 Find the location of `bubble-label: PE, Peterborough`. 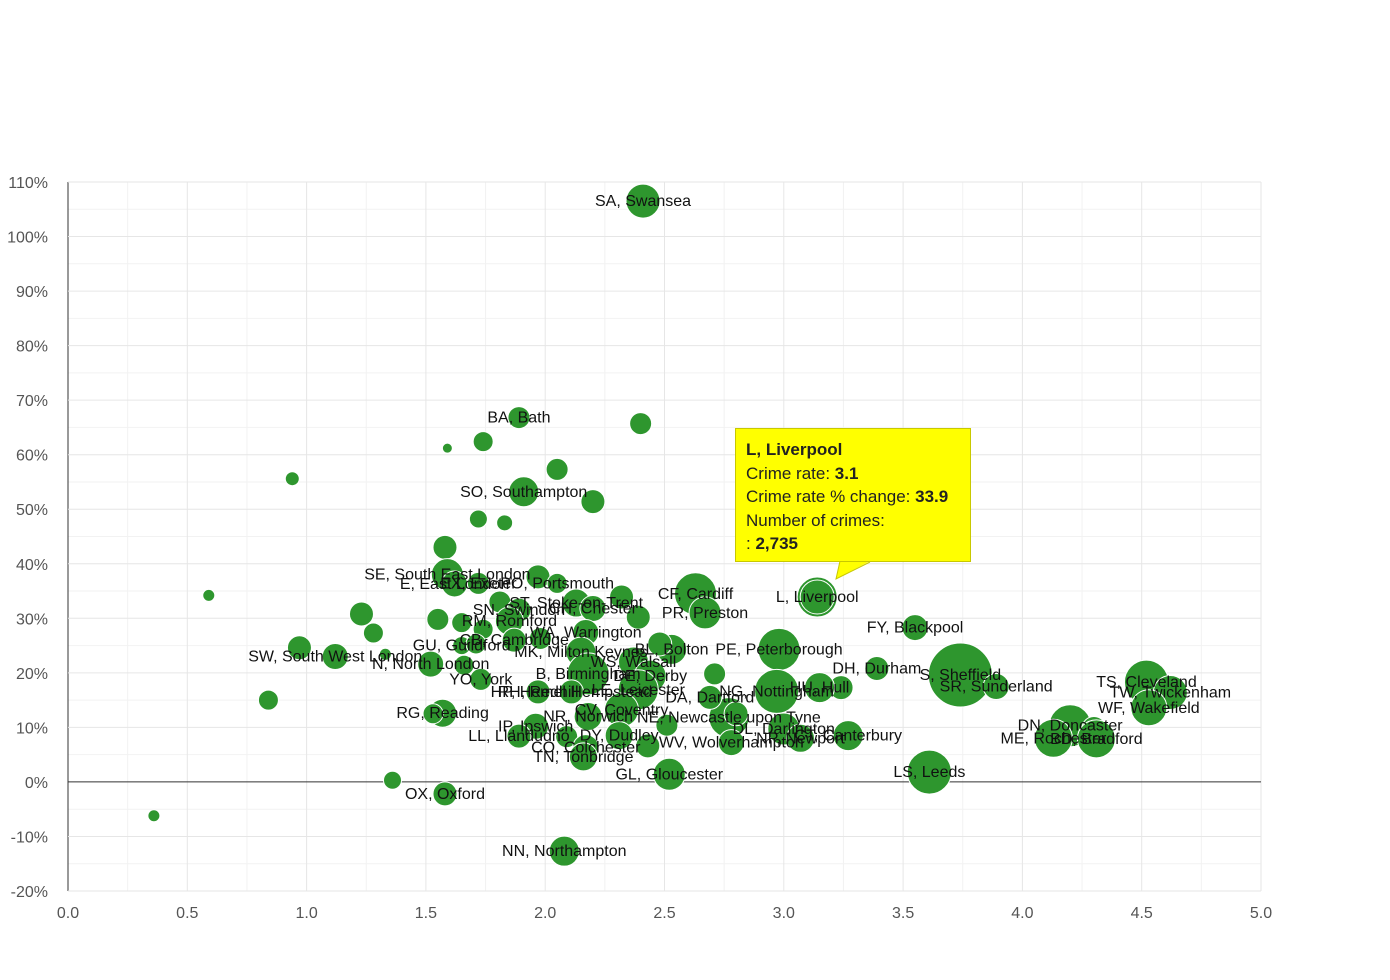

bubble-label: PE, Peterborough is located at coordinates (778, 649).